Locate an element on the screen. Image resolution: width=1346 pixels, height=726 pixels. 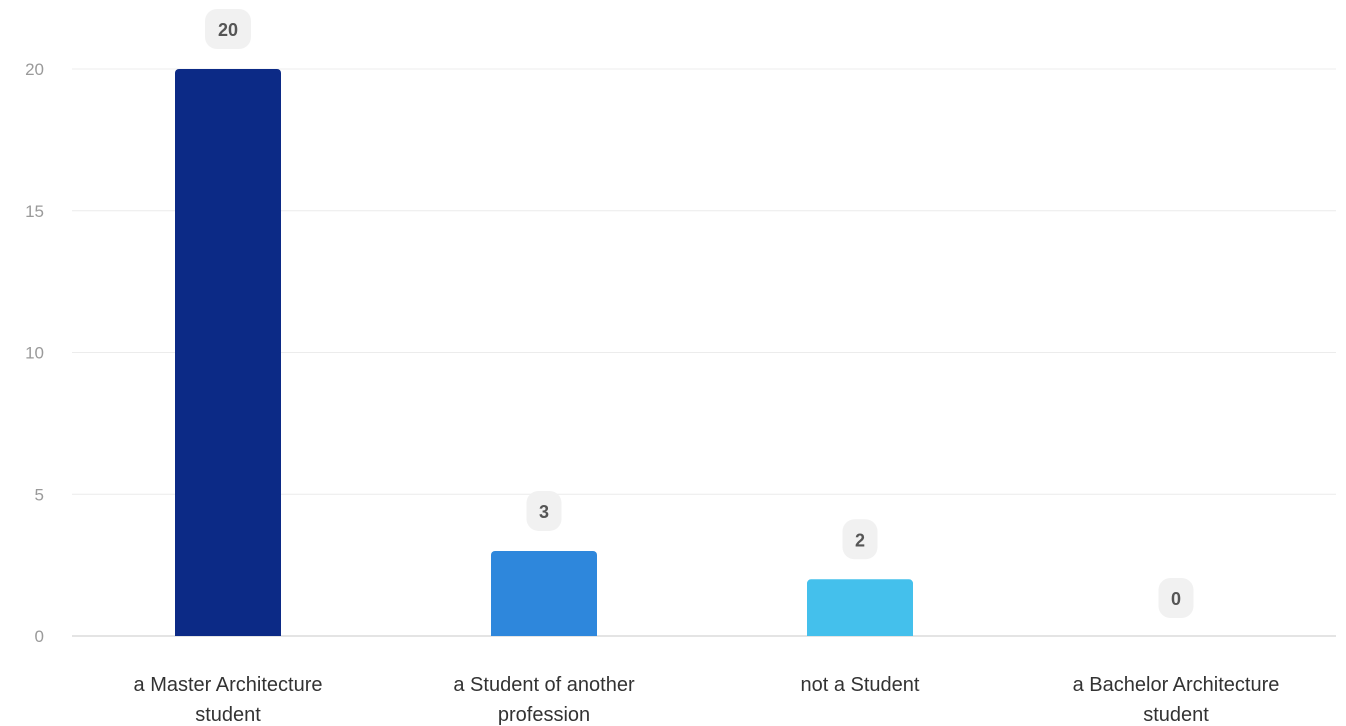
data-label: 0 is located at coordinates (1176, 599).